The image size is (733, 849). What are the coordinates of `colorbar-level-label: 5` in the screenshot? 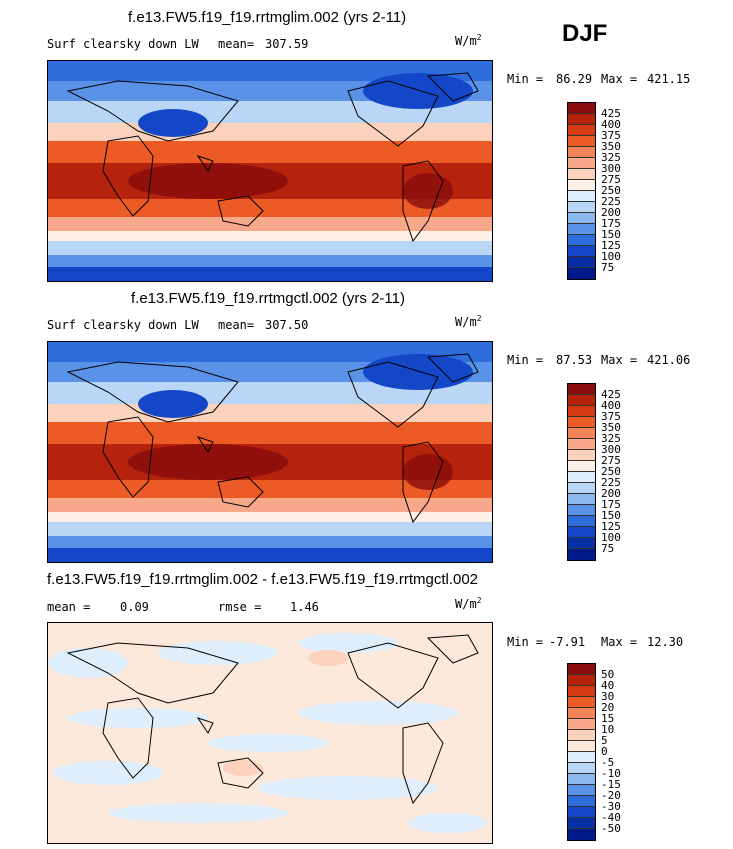 It's located at (604, 740).